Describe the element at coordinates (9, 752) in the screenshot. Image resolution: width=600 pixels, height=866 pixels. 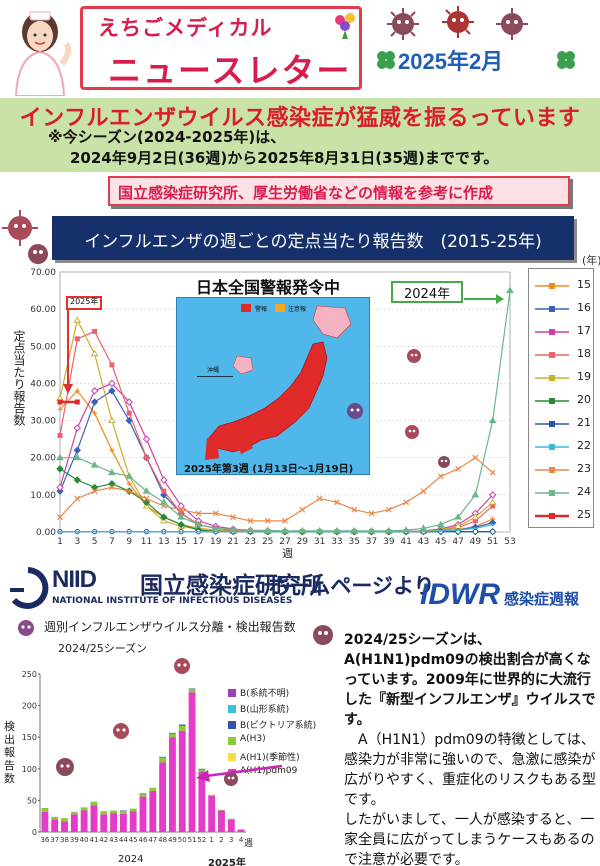
I see `lower-y-axis-label: 検出報告数` at that location.